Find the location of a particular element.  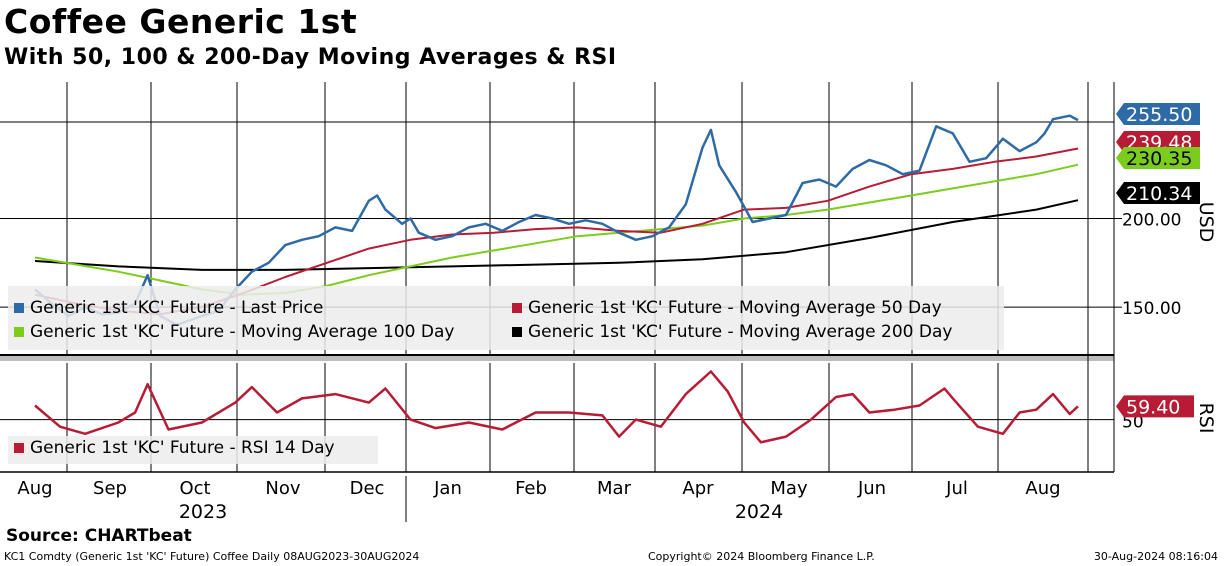

rsi-axis-title: RSI is located at coordinates (1206, 418).